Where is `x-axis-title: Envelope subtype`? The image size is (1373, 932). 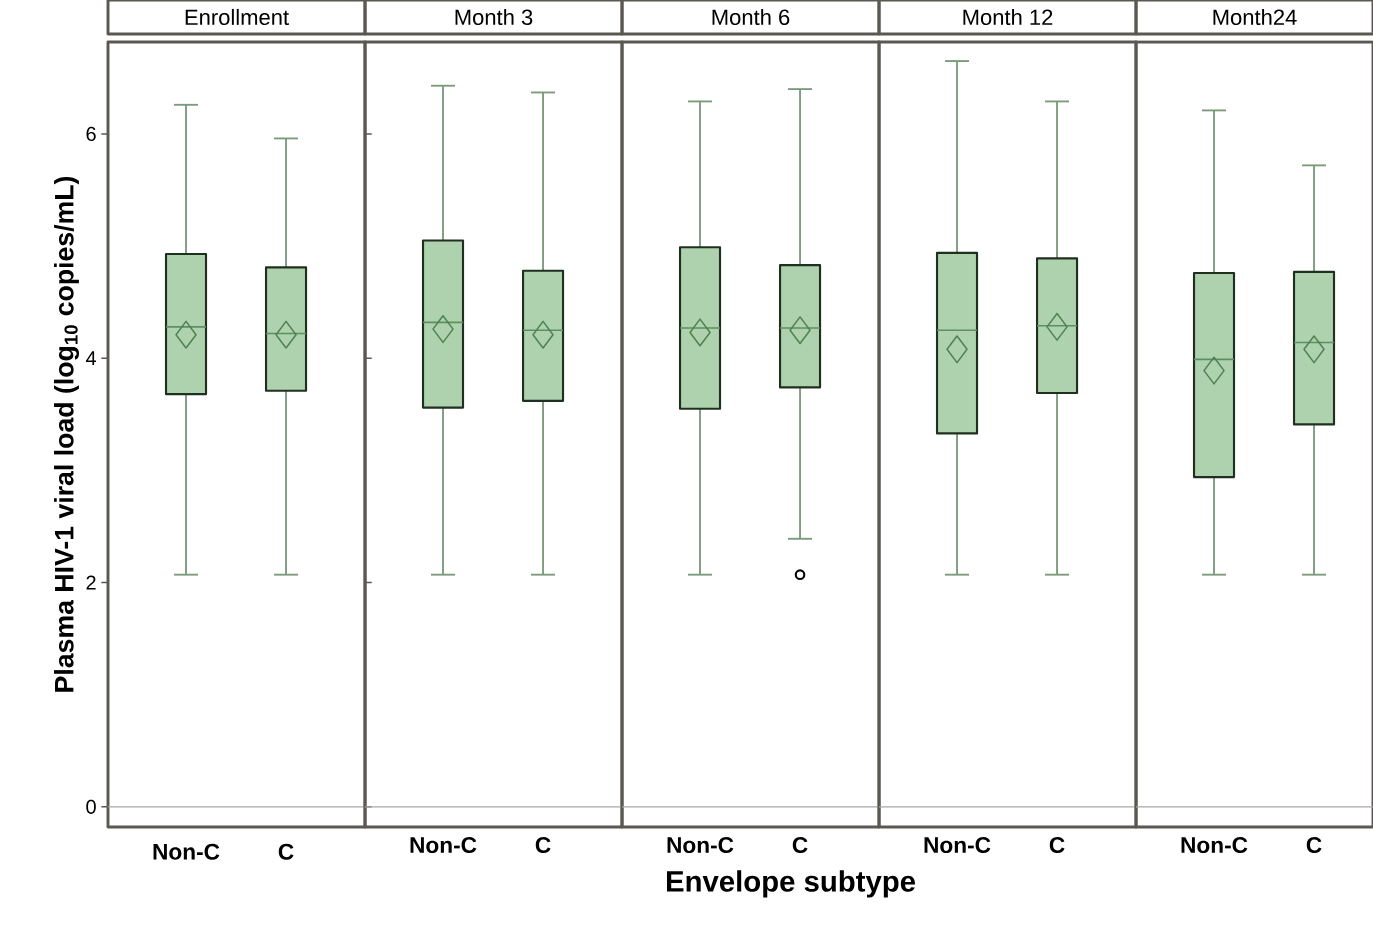 x-axis-title: Envelope subtype is located at coordinates (791, 884).